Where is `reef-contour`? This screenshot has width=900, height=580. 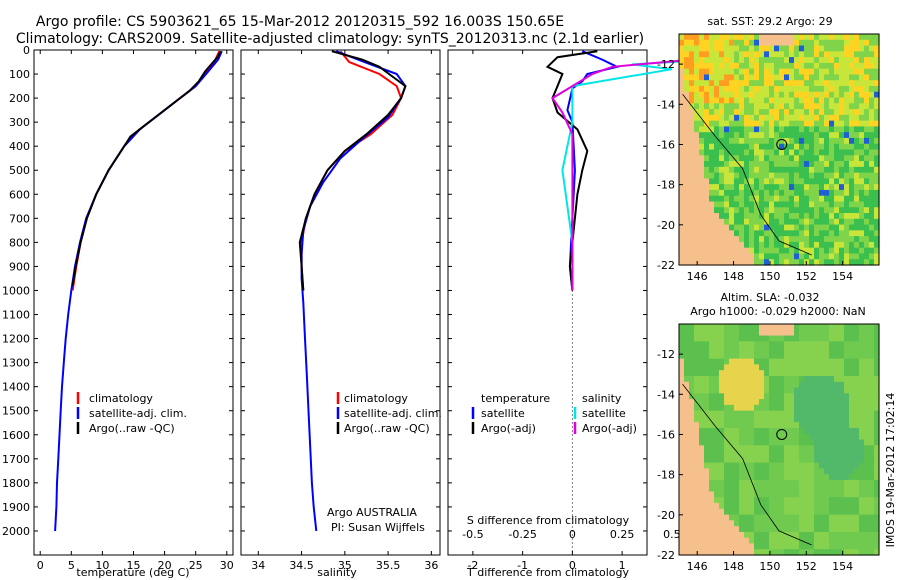 reef-contour is located at coordinates (747, 465).